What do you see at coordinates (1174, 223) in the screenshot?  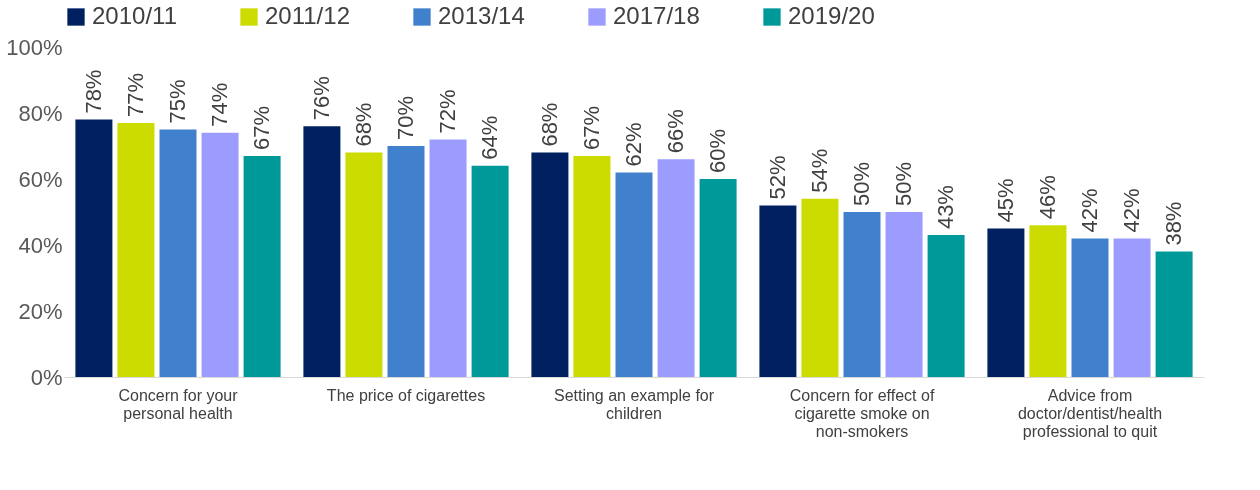 I see `data-label: 38%` at bounding box center [1174, 223].